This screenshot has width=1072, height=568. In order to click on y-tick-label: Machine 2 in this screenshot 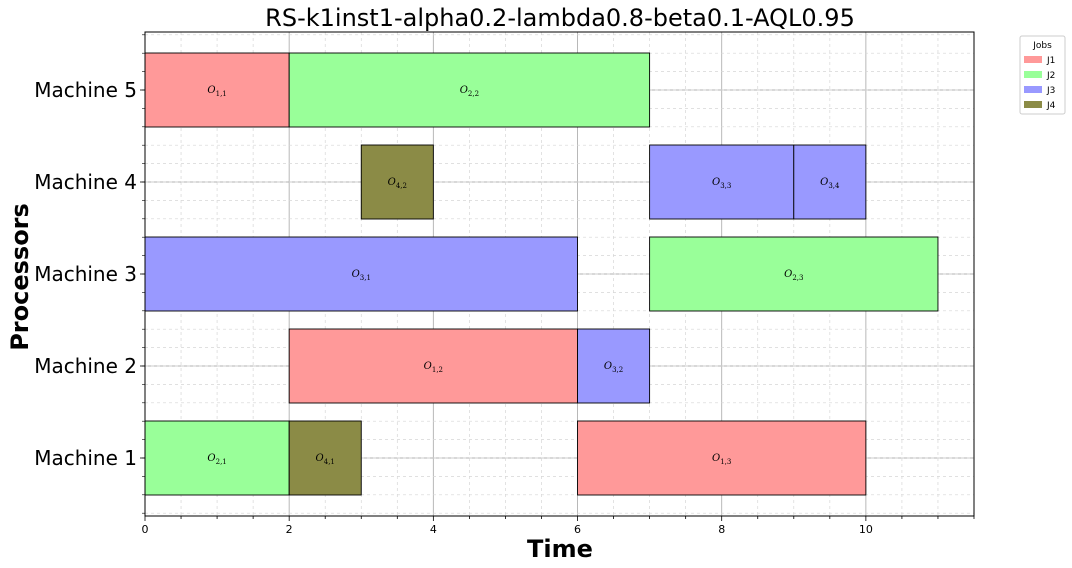, I will do `click(85, 366)`.